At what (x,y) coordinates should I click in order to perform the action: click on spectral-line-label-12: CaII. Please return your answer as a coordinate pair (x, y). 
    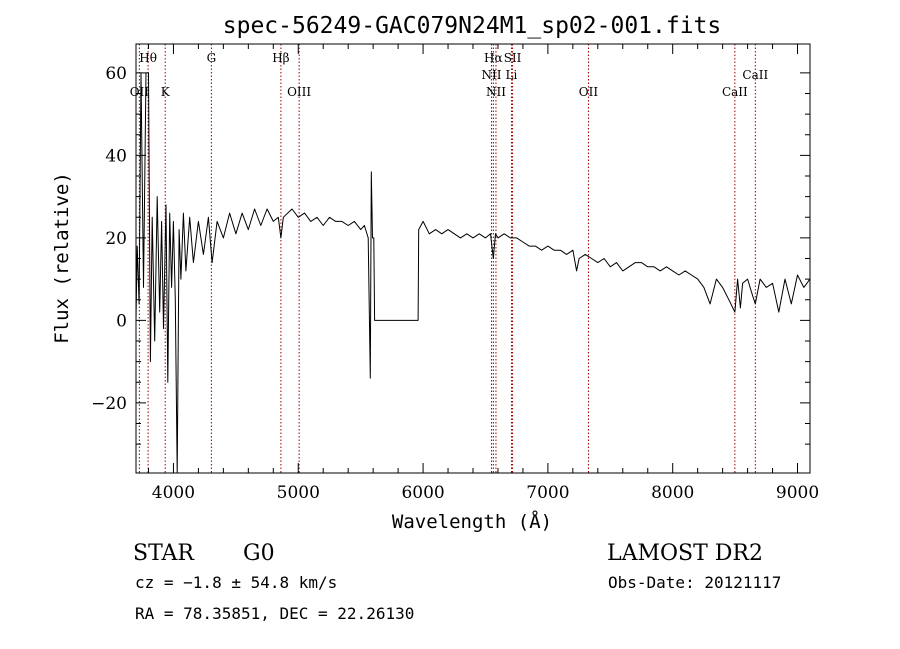
    Looking at the image, I should click on (735, 92).